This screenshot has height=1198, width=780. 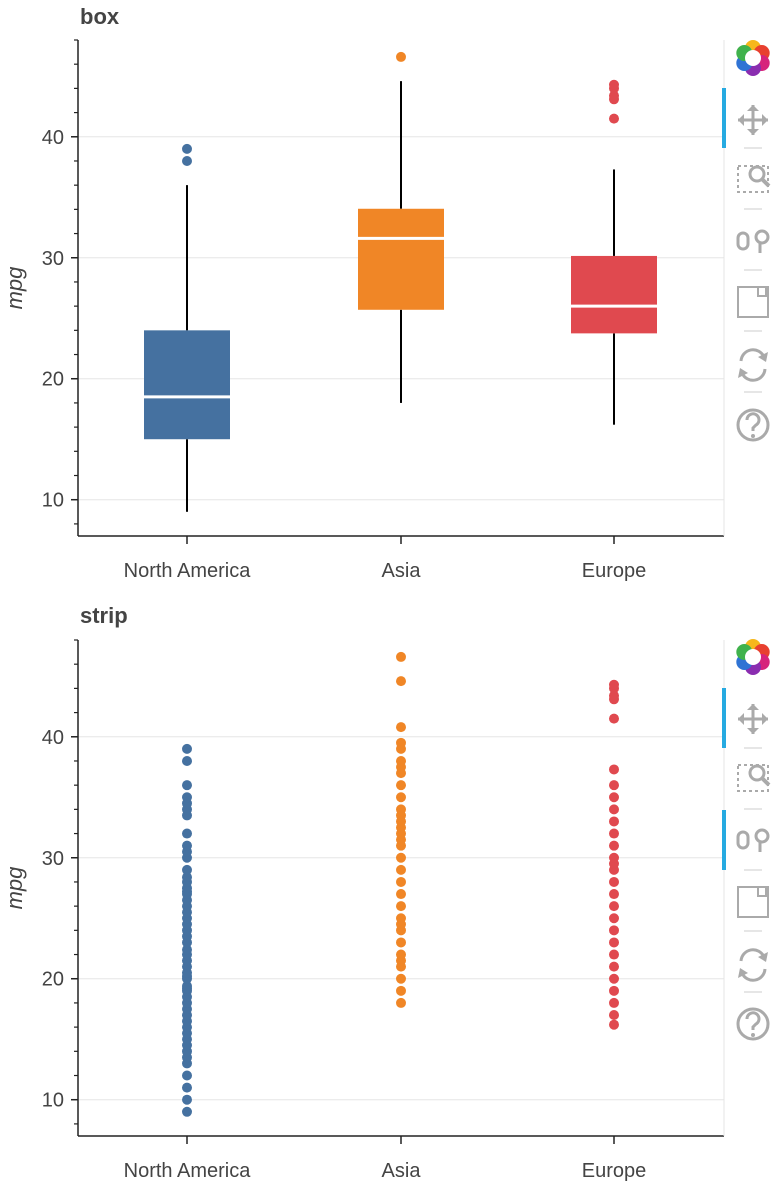 What do you see at coordinates (385, 559) in the screenshot?
I see `x-ticks-box: North America Asia Europe` at bounding box center [385, 559].